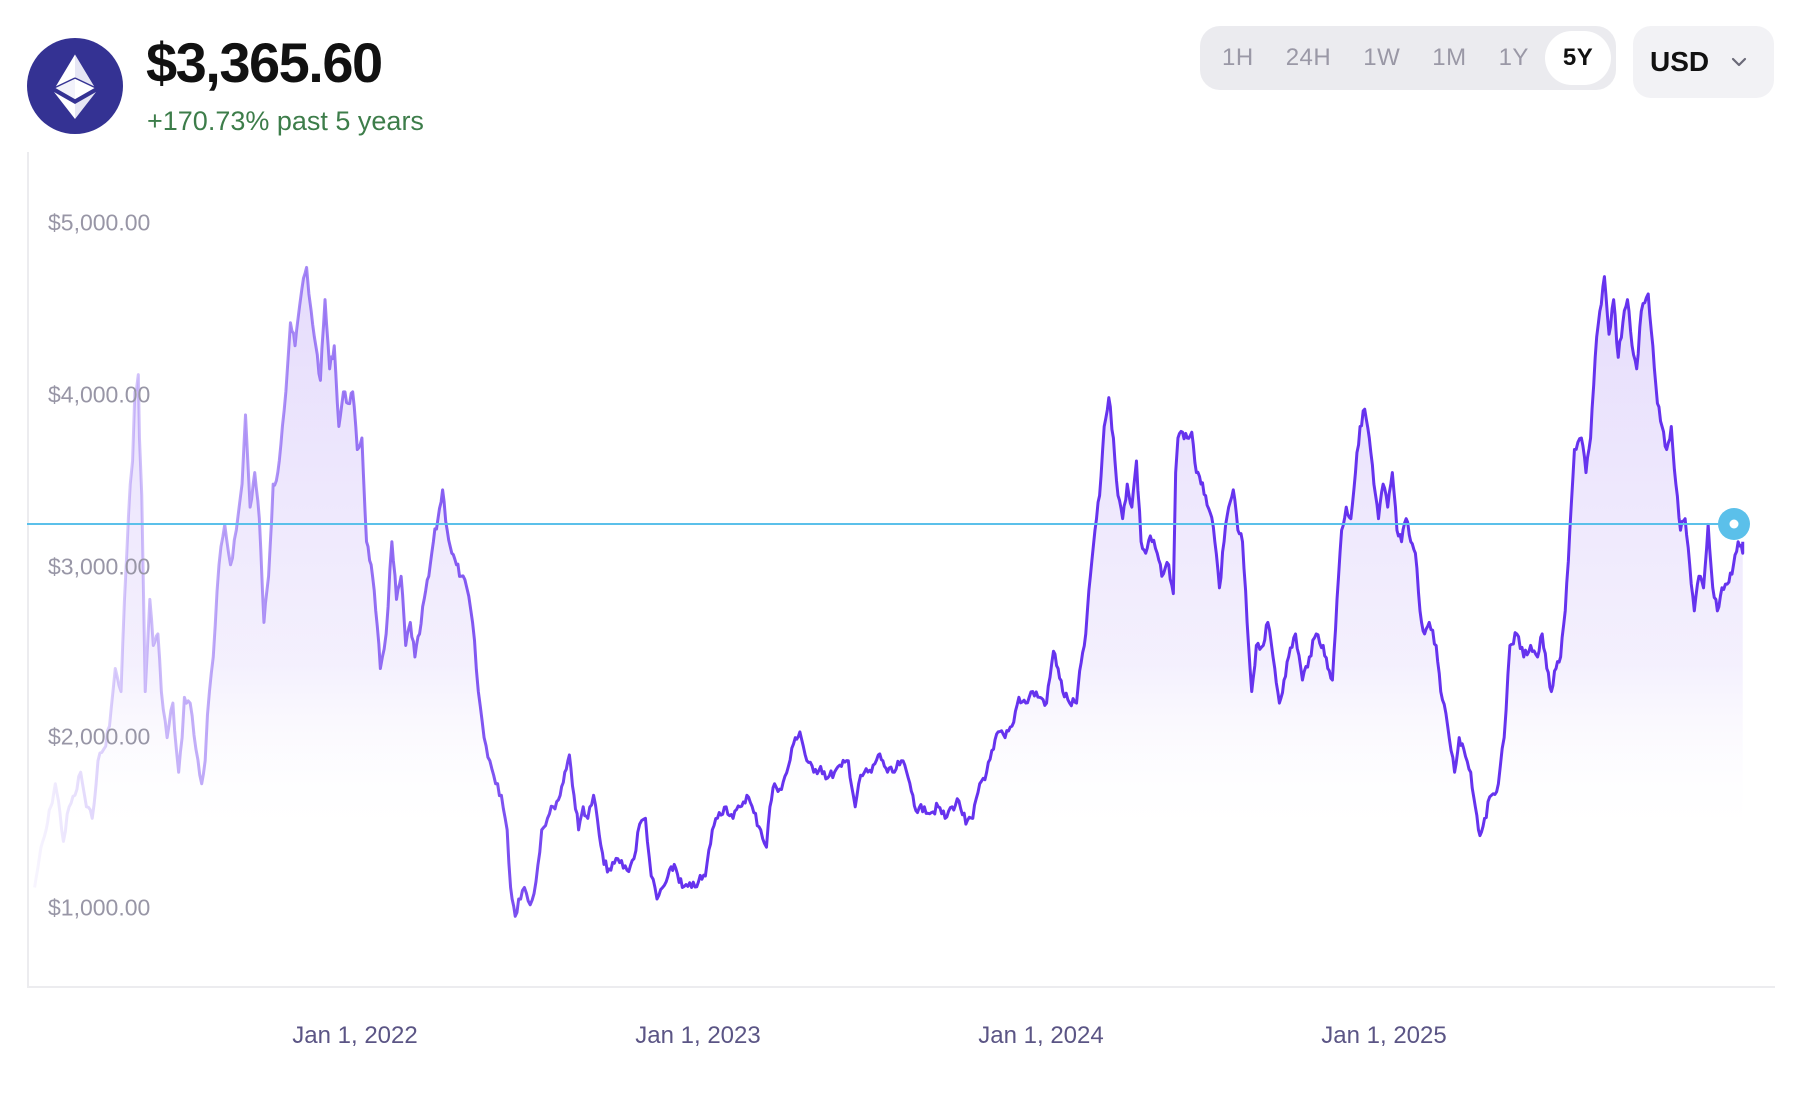 The width and height of the screenshot is (1798, 1106). What do you see at coordinates (1308, 57) in the screenshot?
I see `range-24h-button: 24H` at bounding box center [1308, 57].